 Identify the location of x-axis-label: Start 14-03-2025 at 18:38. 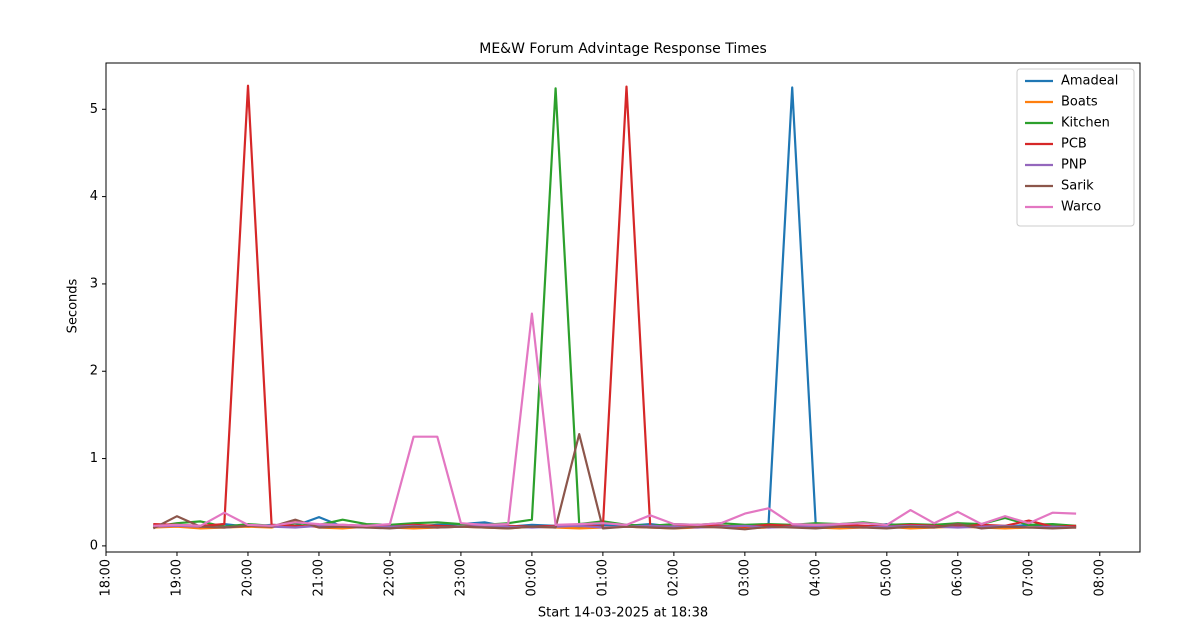
(623, 613).